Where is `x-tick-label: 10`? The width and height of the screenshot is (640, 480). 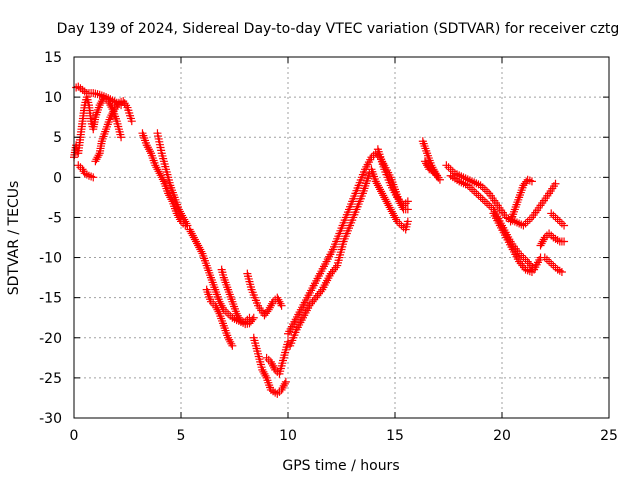 x-tick-label: 10 is located at coordinates (288, 436).